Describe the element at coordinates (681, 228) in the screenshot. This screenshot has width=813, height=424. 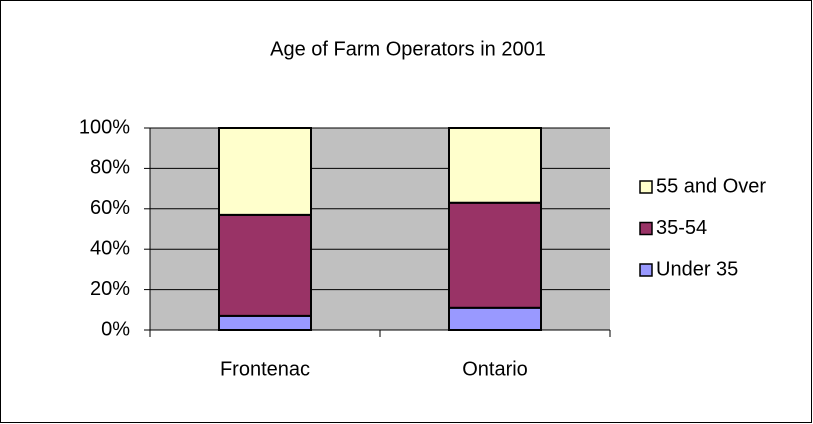
I see `legend-label: 35-54` at that location.